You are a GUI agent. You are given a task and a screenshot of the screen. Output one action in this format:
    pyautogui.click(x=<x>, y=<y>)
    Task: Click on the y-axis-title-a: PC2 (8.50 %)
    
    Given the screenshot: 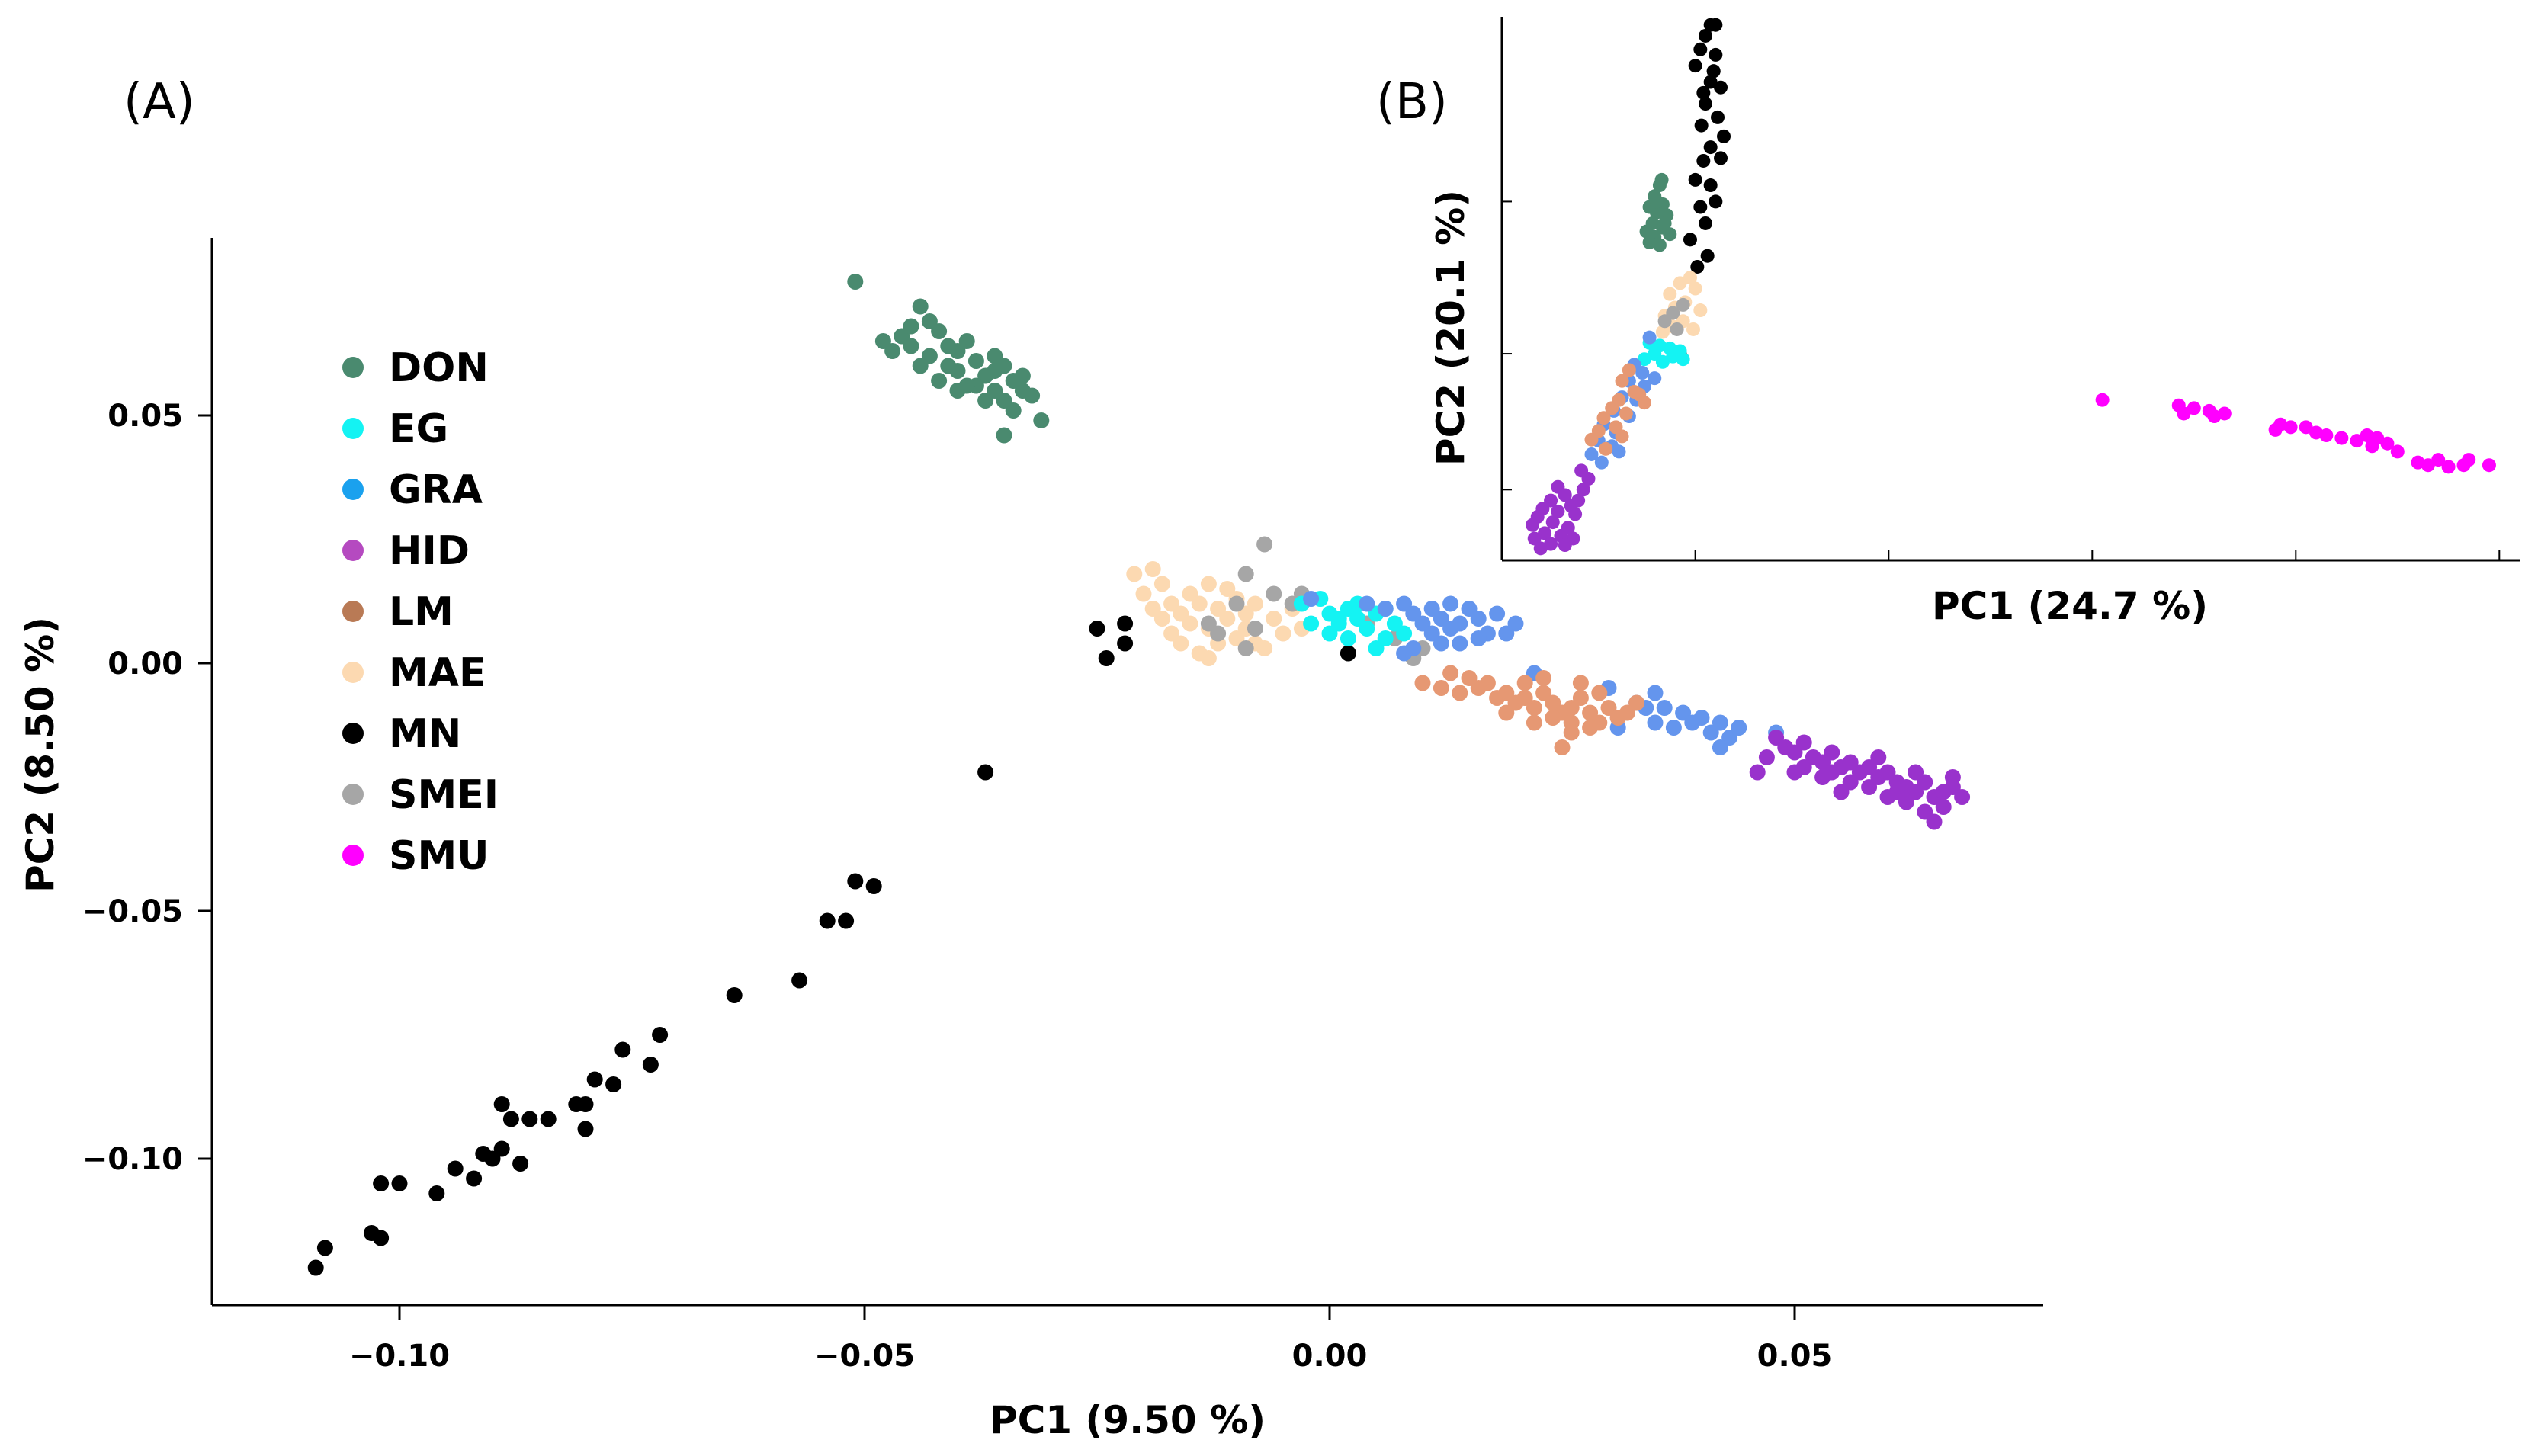 What is the action you would take?
    pyautogui.click(x=40, y=755)
    